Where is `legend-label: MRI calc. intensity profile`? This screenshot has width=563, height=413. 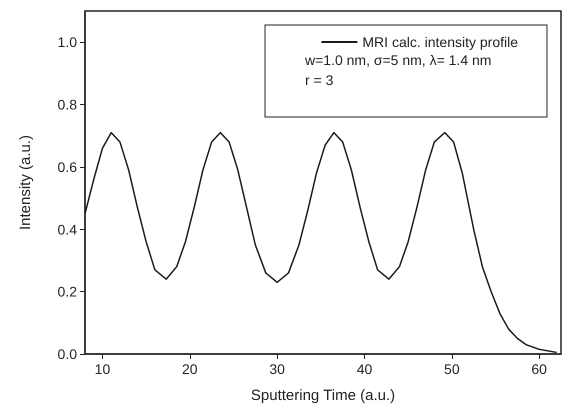 legend-label: MRI calc. intensity profile is located at coordinates (440, 42).